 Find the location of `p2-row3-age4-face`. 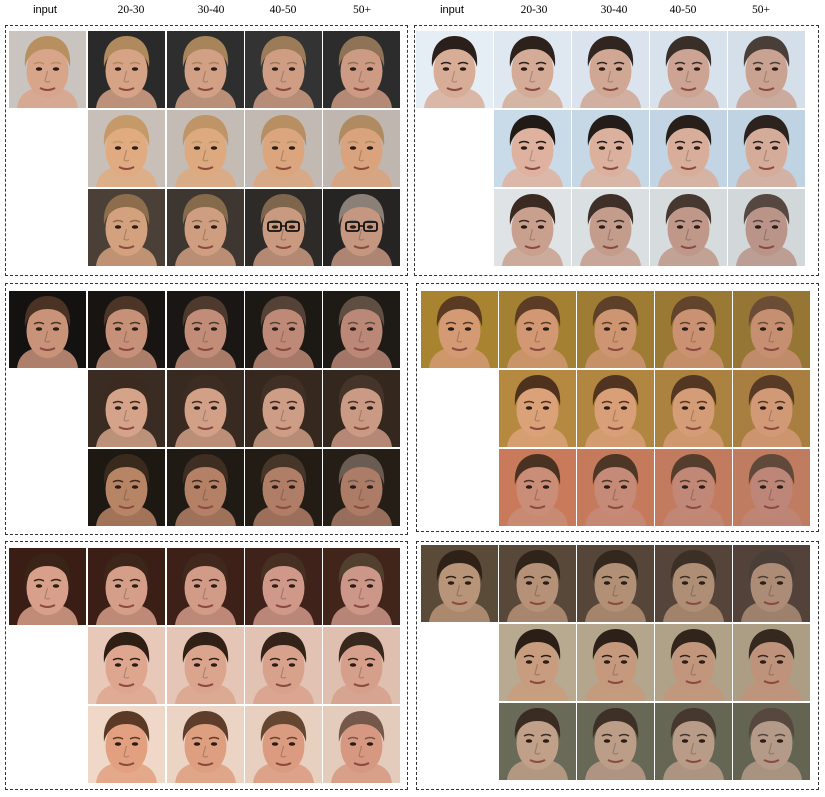

p2-row3-age4-face is located at coordinates (766, 227).